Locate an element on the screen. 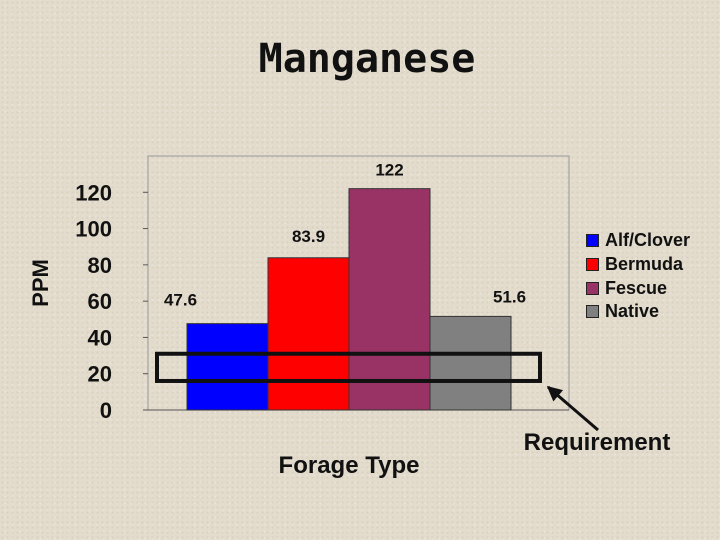 Image resolution: width=720 pixels, height=540 pixels. y-tick-label: 40 is located at coordinates (100, 337).